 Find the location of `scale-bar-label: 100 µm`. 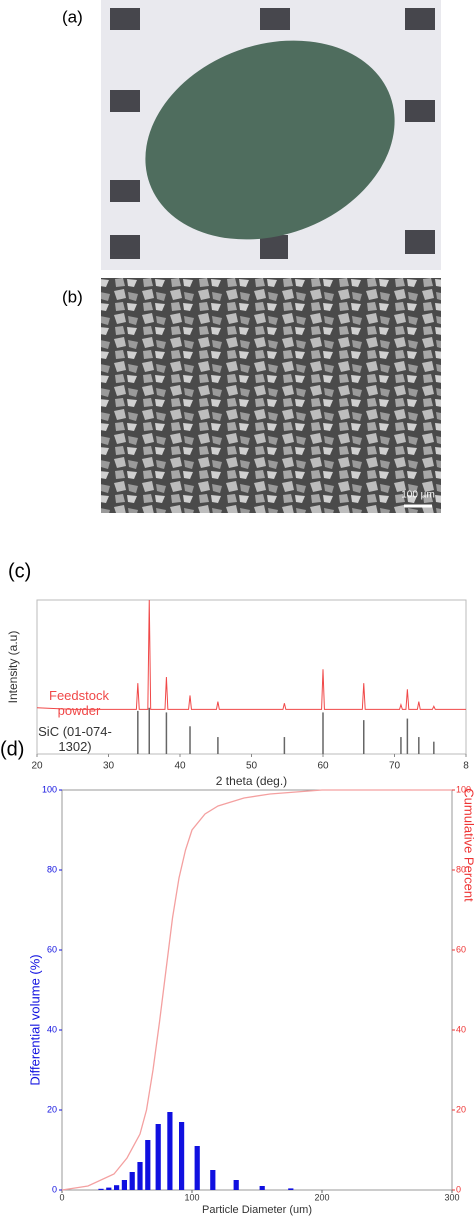

scale-bar-label: 100 µm is located at coordinates (418, 495).